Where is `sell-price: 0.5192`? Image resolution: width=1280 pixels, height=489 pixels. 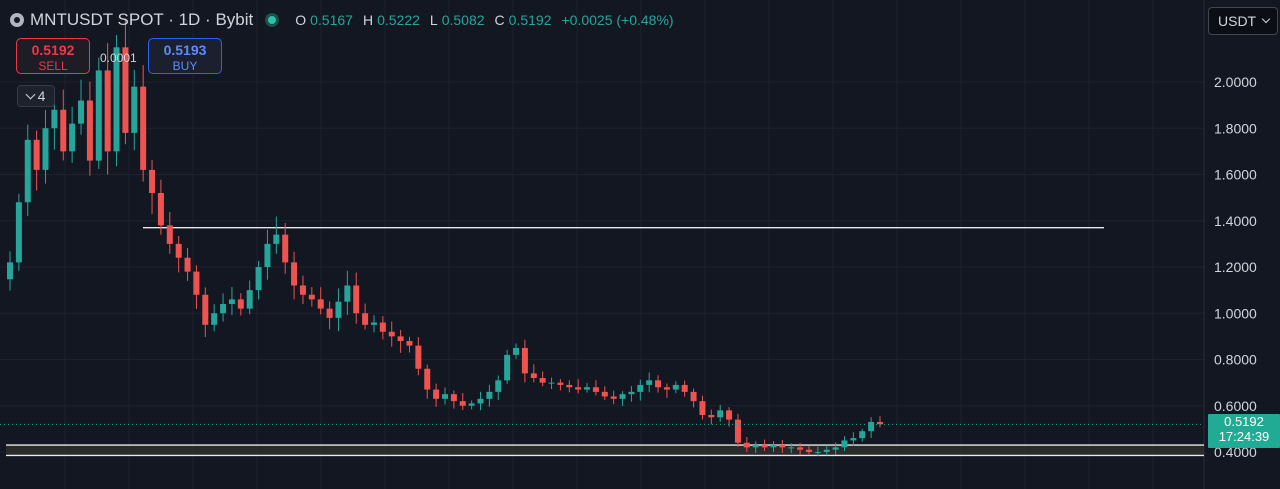
sell-price: 0.5192 is located at coordinates (53, 50).